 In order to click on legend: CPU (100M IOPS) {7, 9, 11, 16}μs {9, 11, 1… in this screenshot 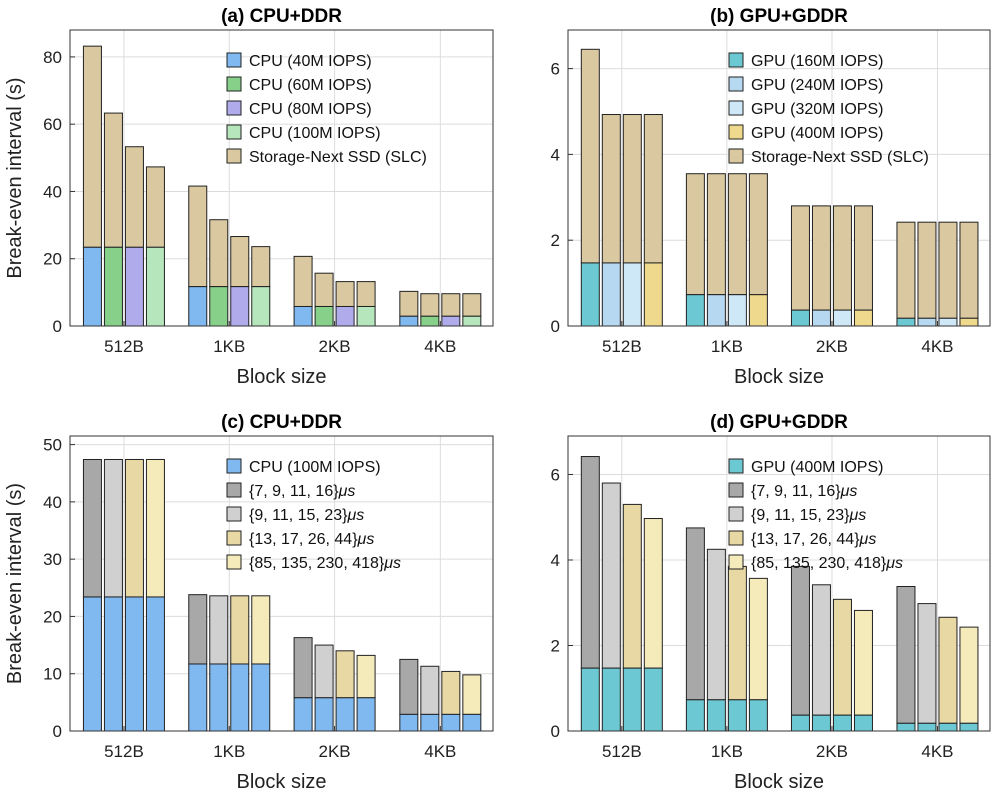, I will do `click(313, 515)`.